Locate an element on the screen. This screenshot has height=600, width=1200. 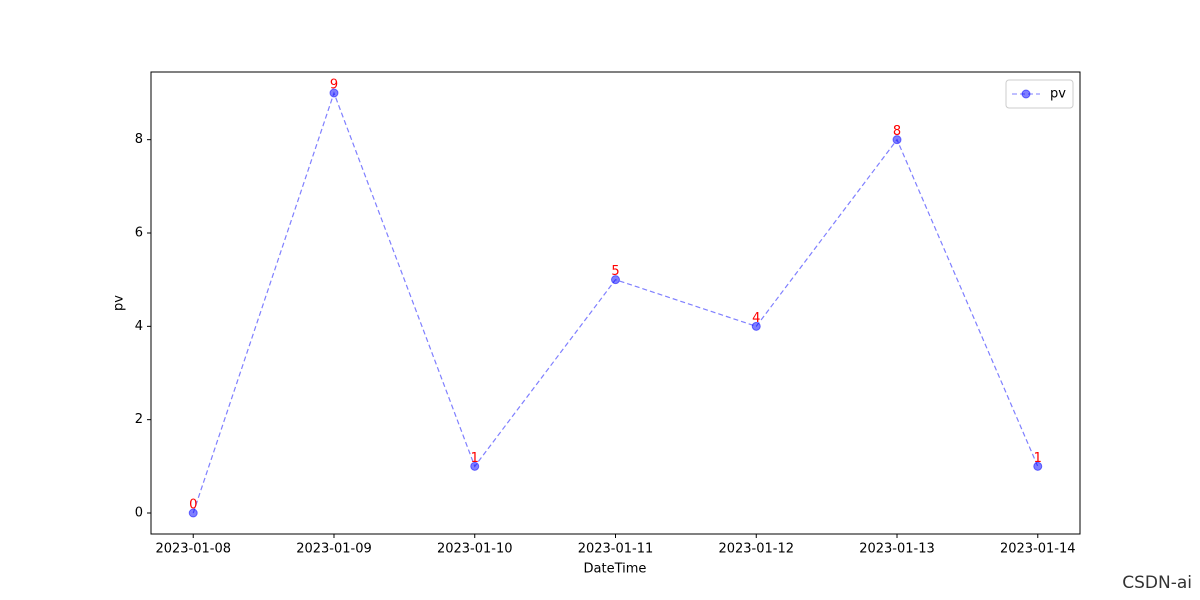
y-axis-label: pv is located at coordinates (119, 303).